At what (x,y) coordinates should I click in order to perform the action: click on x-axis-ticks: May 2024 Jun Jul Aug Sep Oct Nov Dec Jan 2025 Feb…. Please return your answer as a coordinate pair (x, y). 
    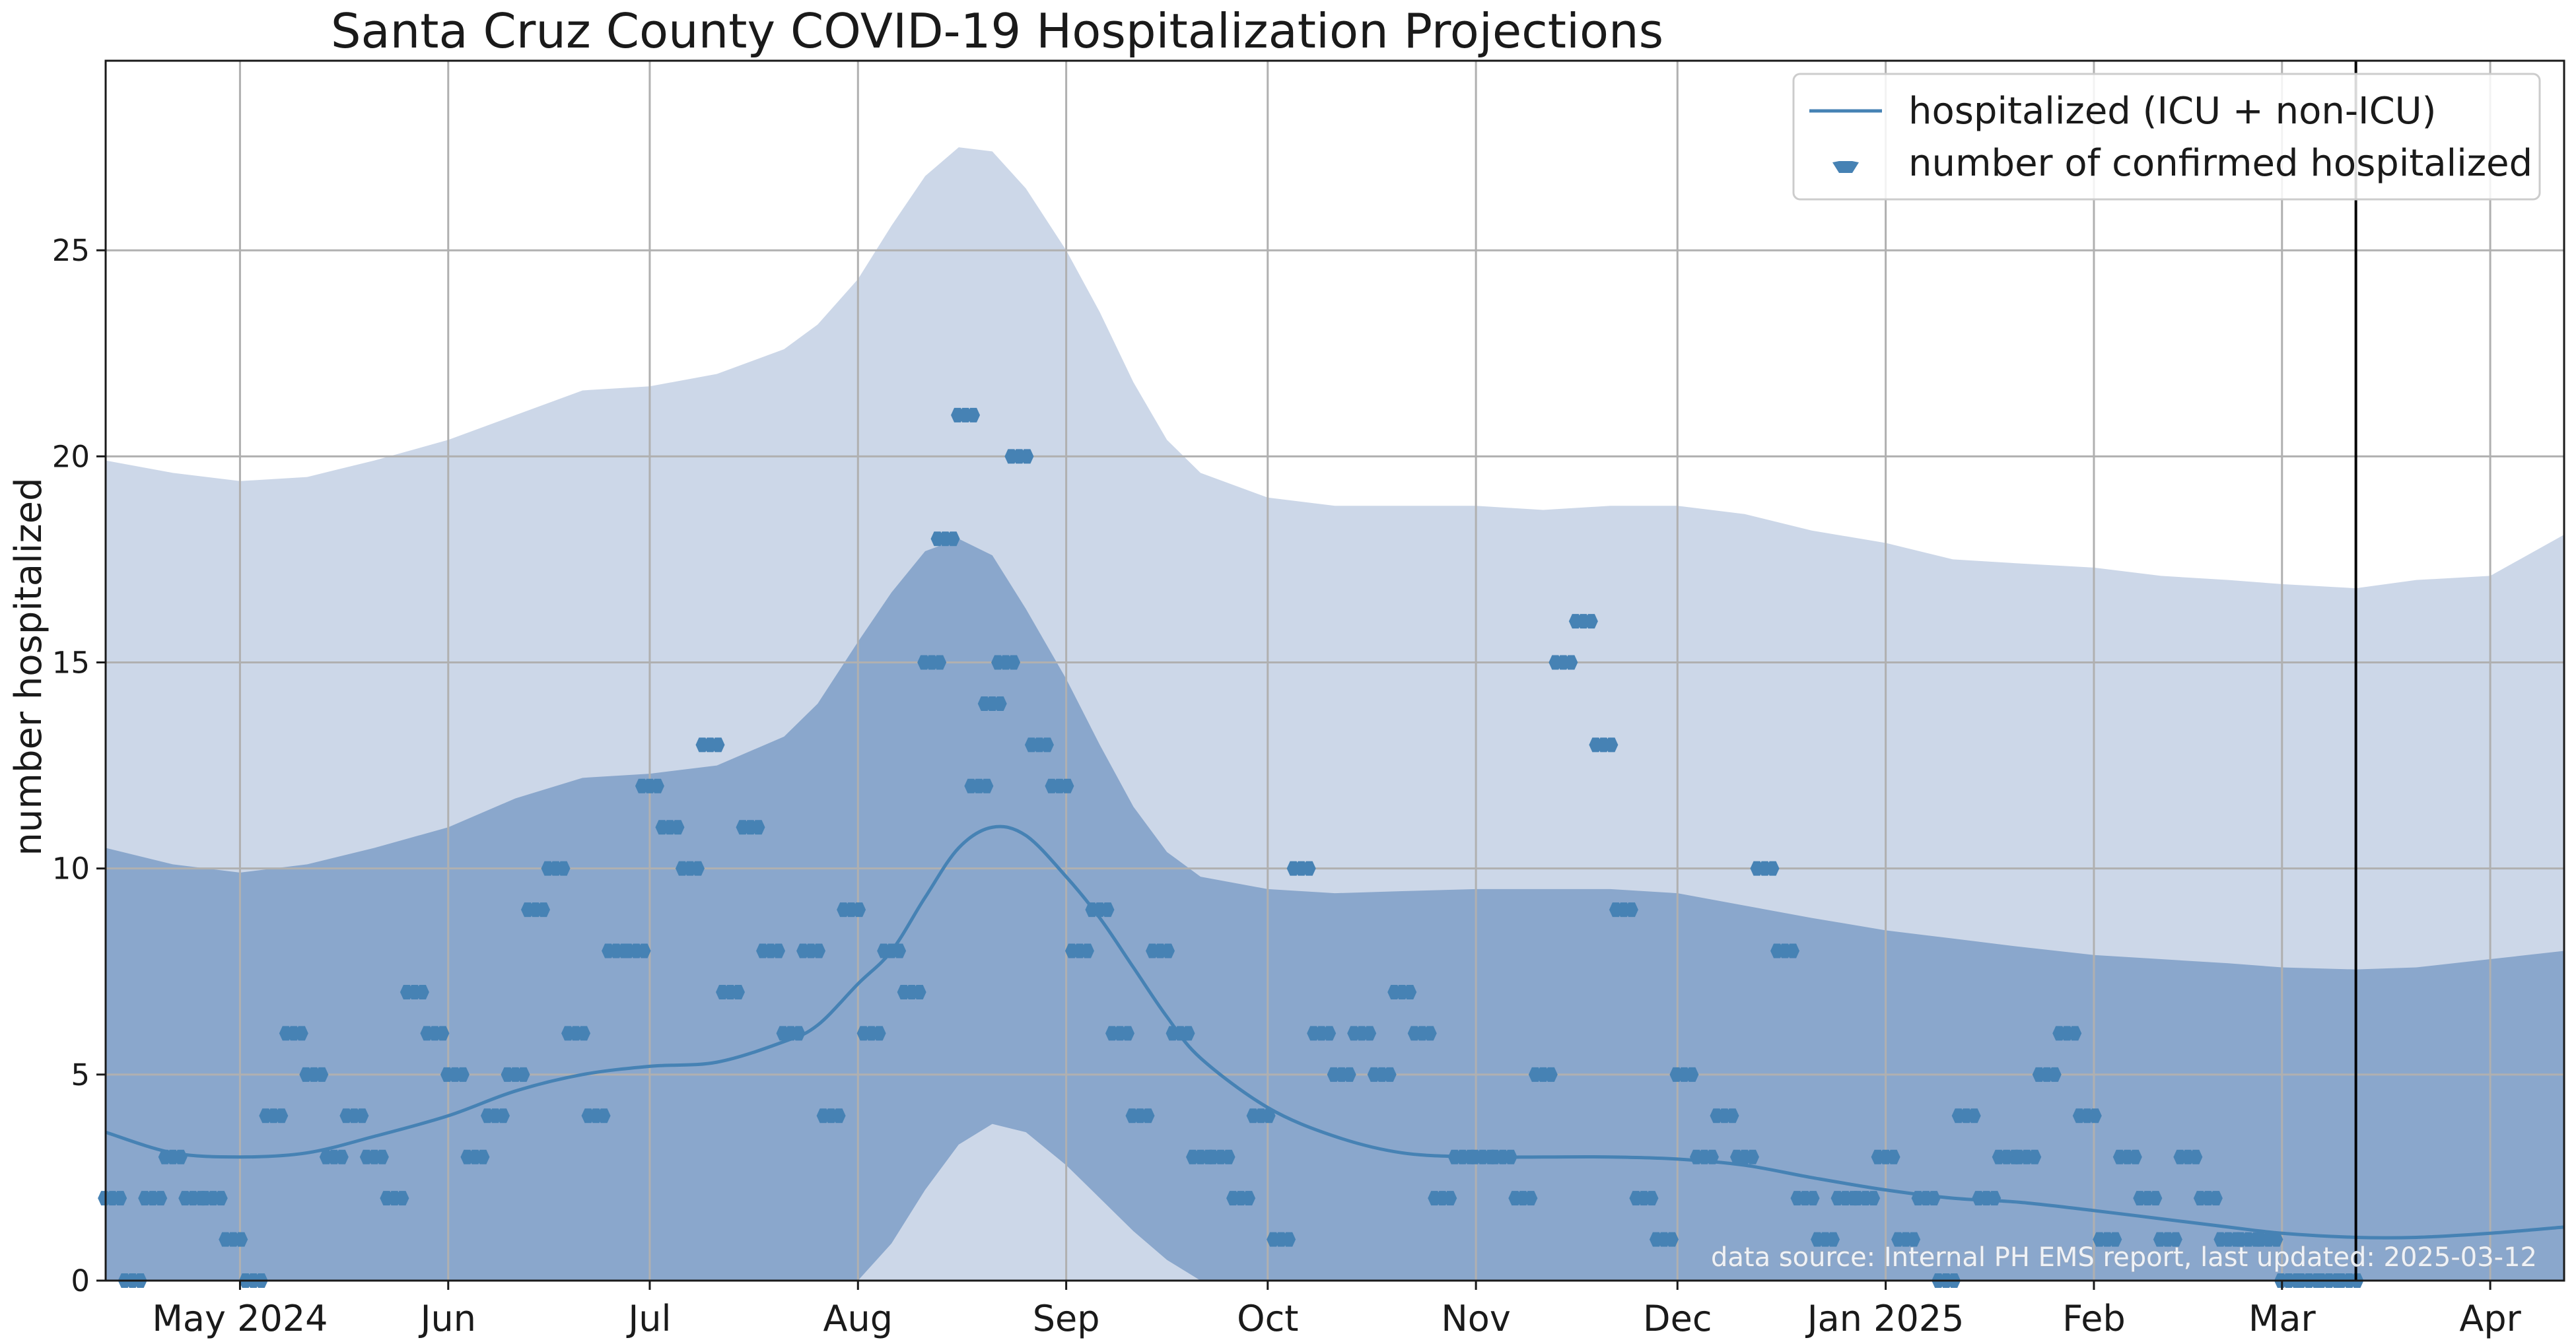
    Looking at the image, I should click on (1337, 1310).